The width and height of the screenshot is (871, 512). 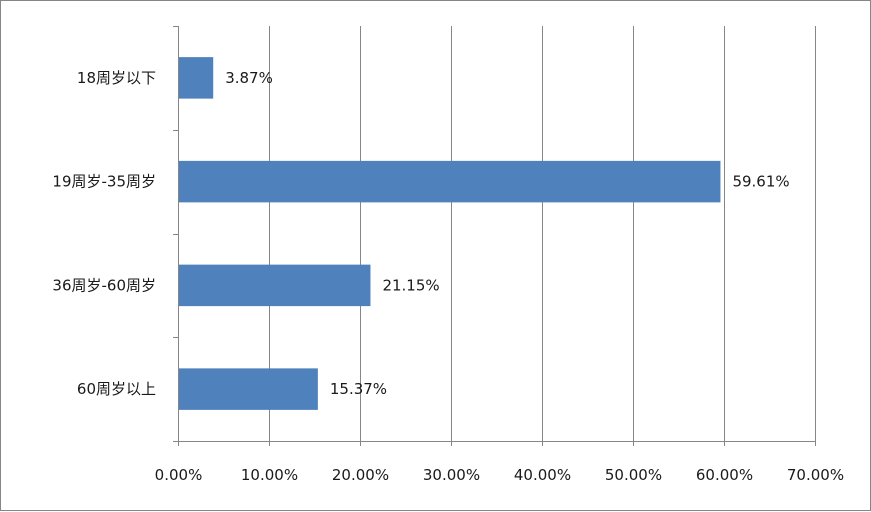 I want to click on data-label: 15.37%, so click(x=358, y=389).